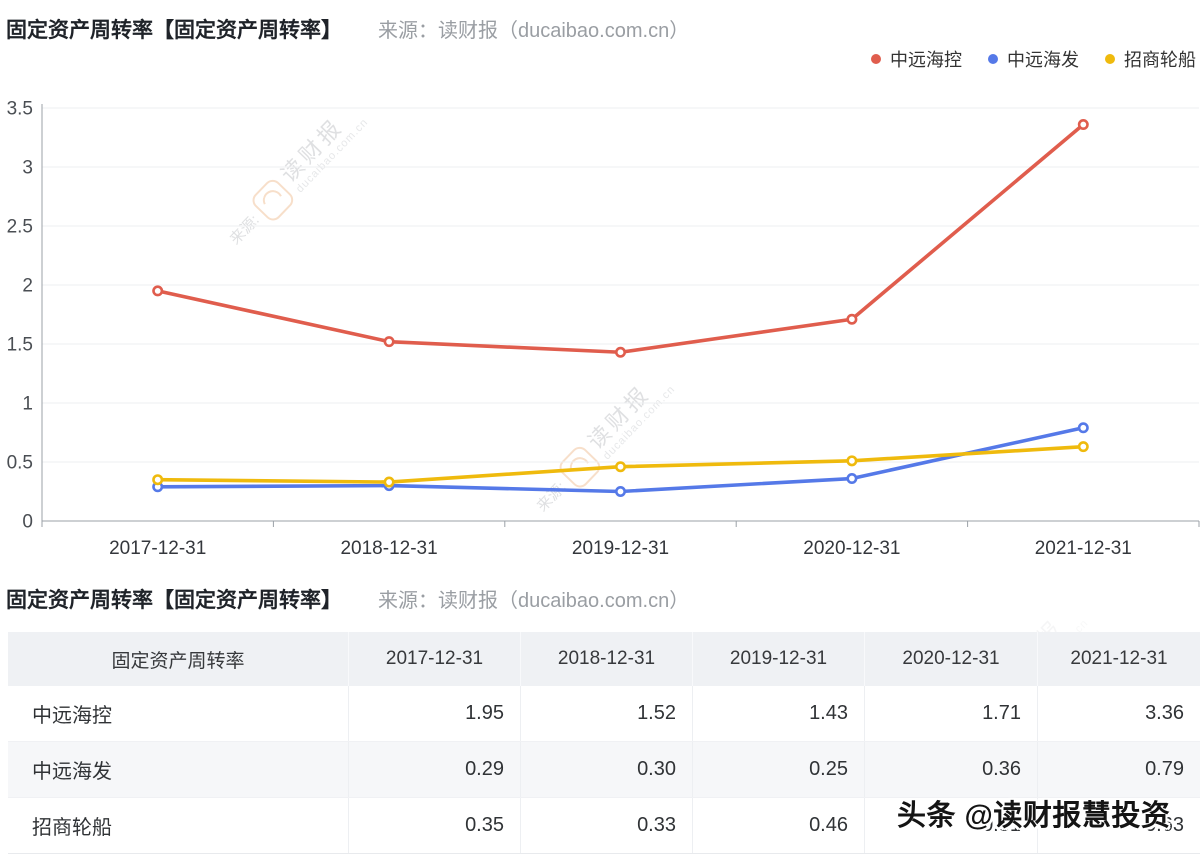 This screenshot has width=1200, height=854. What do you see at coordinates (20, 345) in the screenshot?
I see `y-axis-tick-label: 1.5` at bounding box center [20, 345].